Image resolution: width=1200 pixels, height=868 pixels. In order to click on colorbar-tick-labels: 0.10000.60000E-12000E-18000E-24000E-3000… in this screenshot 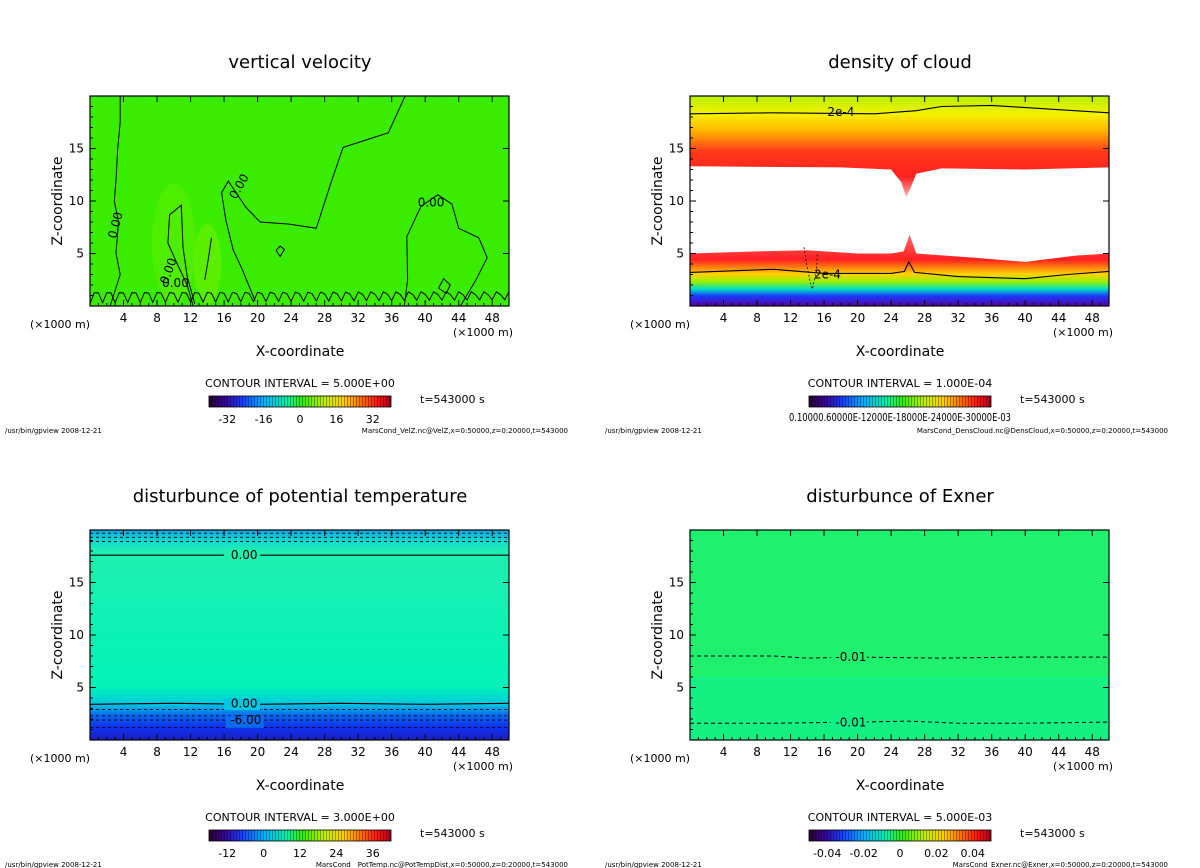, I will do `click(900, 417)`.